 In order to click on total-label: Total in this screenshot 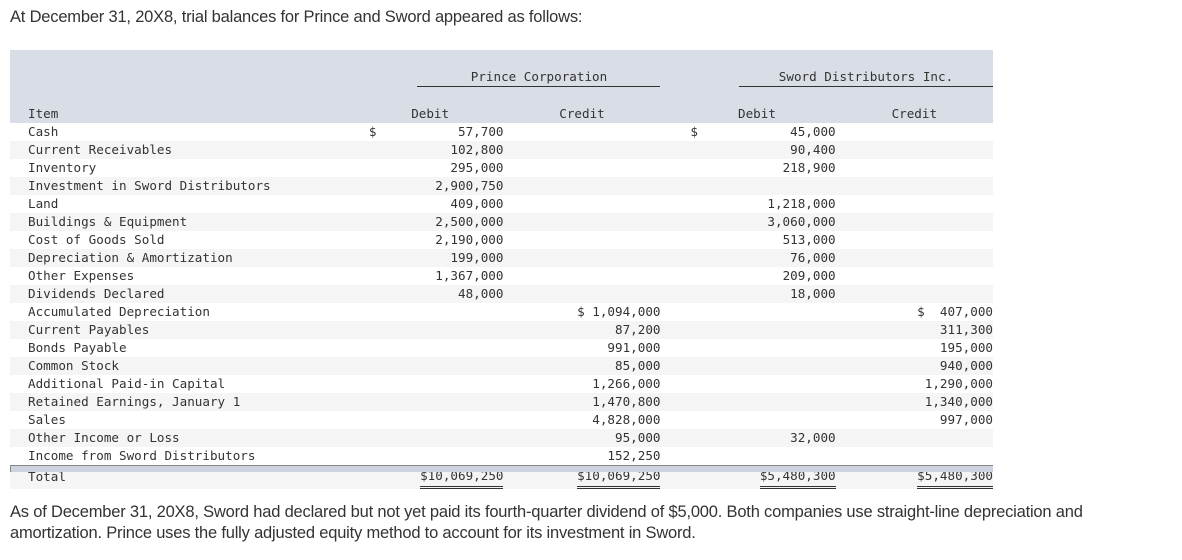, I will do `click(47, 476)`.